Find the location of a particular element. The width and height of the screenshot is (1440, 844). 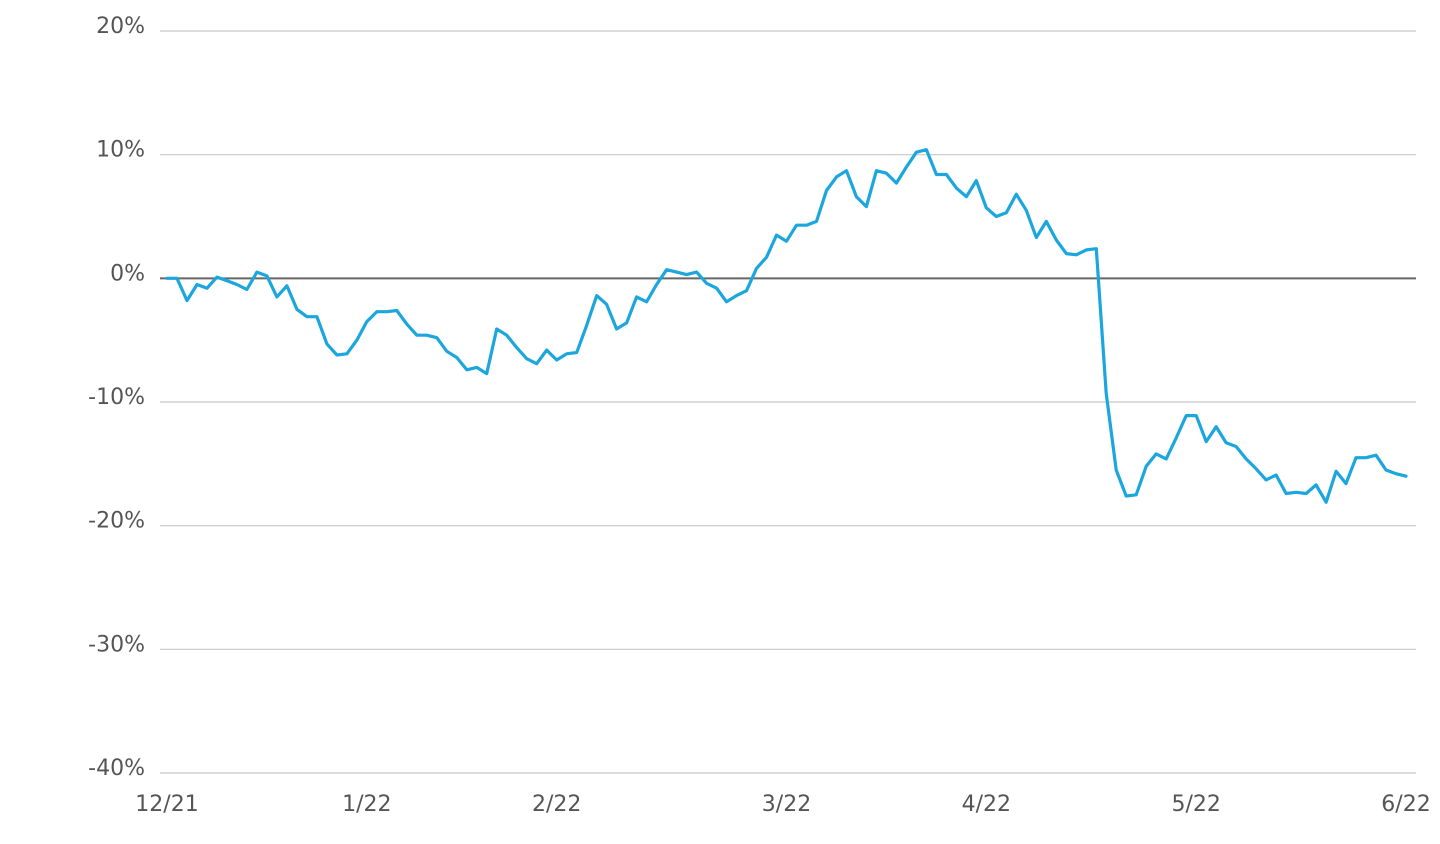

x-tick-label: 4/22 is located at coordinates (986, 804).